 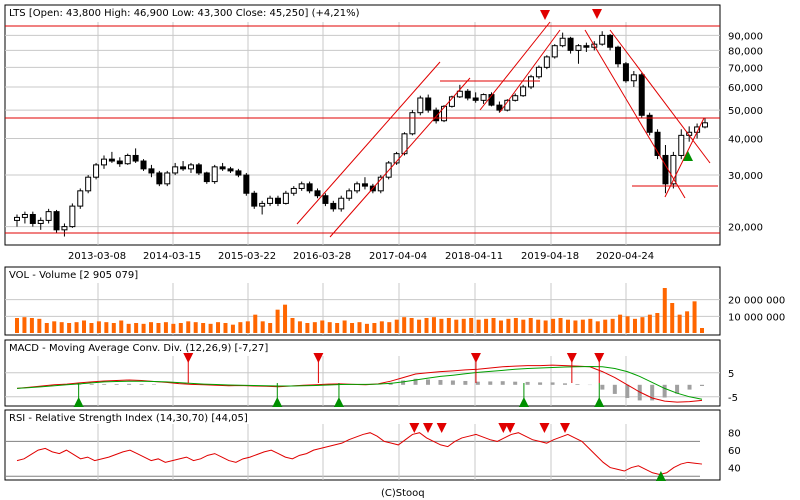 What do you see at coordinates (734, 469) in the screenshot?
I see `rsi-tick-label: 40` at bounding box center [734, 469].